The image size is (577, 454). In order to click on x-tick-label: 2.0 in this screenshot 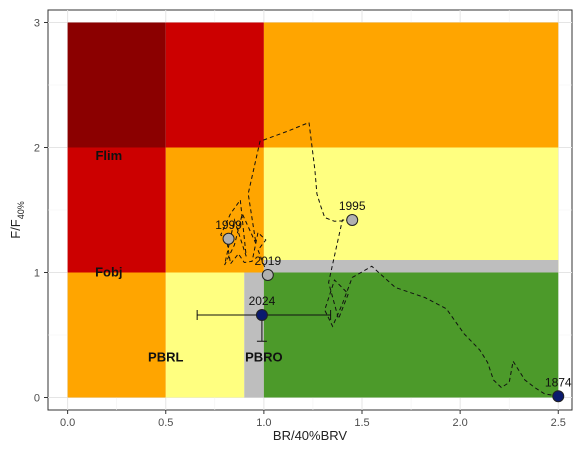, I will do `click(459, 423)`.